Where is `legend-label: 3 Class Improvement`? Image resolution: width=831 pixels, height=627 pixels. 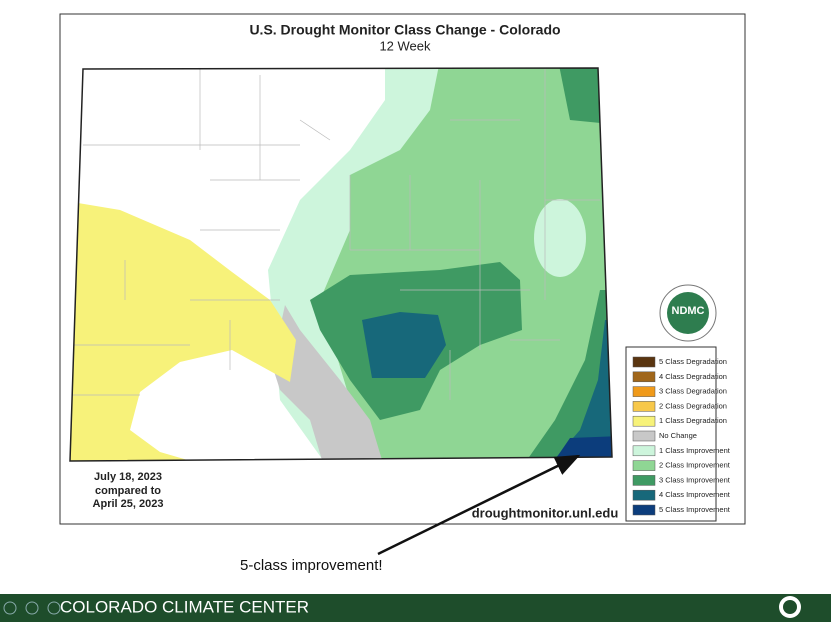
legend-label: 3 Class Improvement is located at coordinates (695, 479).